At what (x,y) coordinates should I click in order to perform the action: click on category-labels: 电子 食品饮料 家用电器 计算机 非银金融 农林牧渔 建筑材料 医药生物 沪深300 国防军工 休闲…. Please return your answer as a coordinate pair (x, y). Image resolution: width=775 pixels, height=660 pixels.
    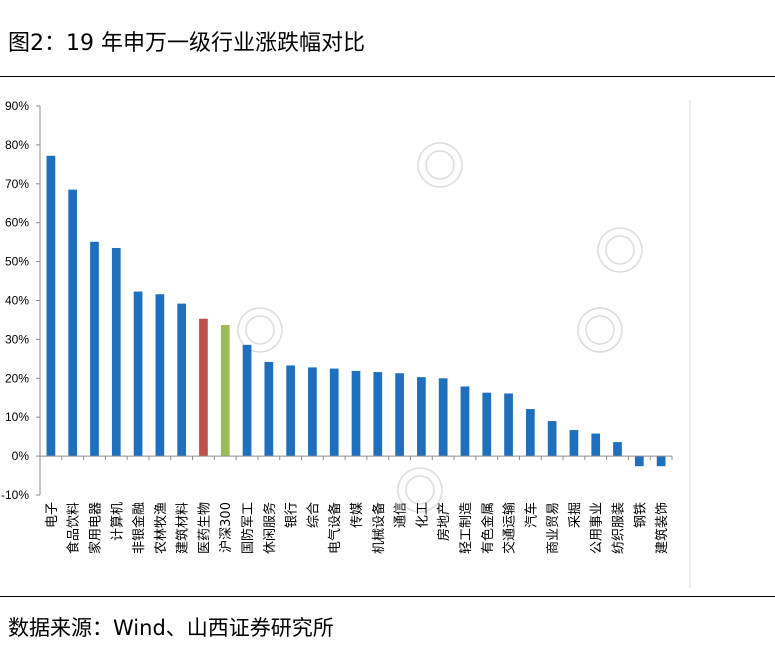
    Looking at the image, I should click on (357, 528).